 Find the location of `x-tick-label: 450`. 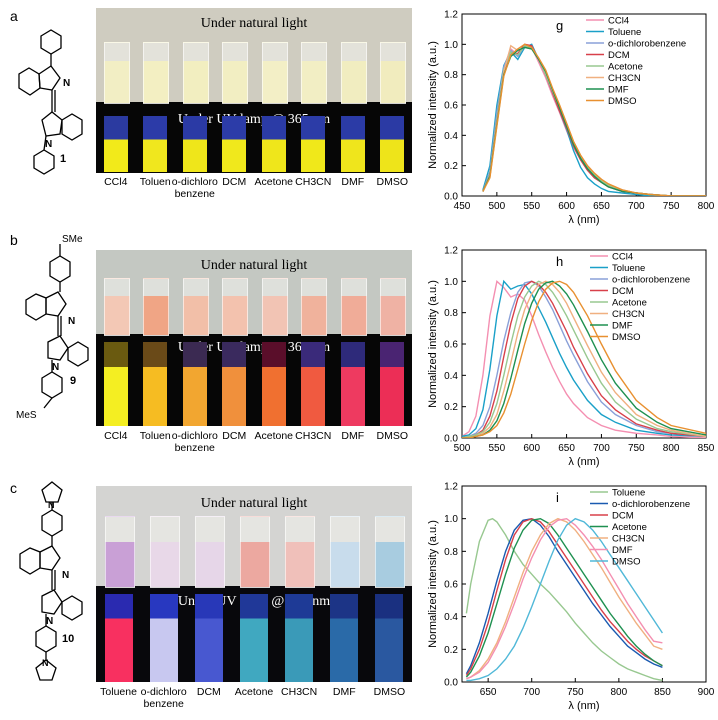

x-tick-label: 450 is located at coordinates (462, 206).